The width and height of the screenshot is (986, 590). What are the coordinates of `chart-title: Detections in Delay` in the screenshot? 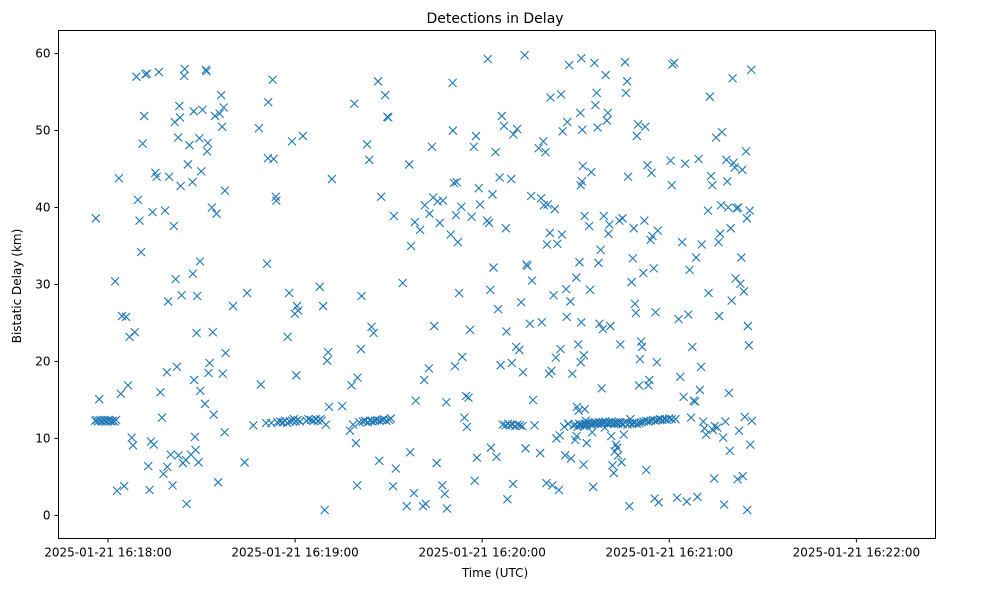 It's located at (494, 19).